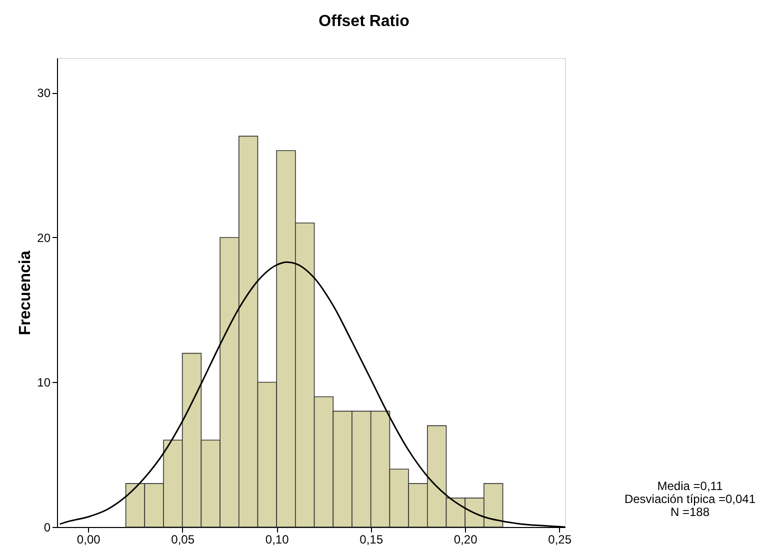  Describe the element at coordinates (25, 293) in the screenshot. I see `y-axis-title: Frecuencia` at that location.